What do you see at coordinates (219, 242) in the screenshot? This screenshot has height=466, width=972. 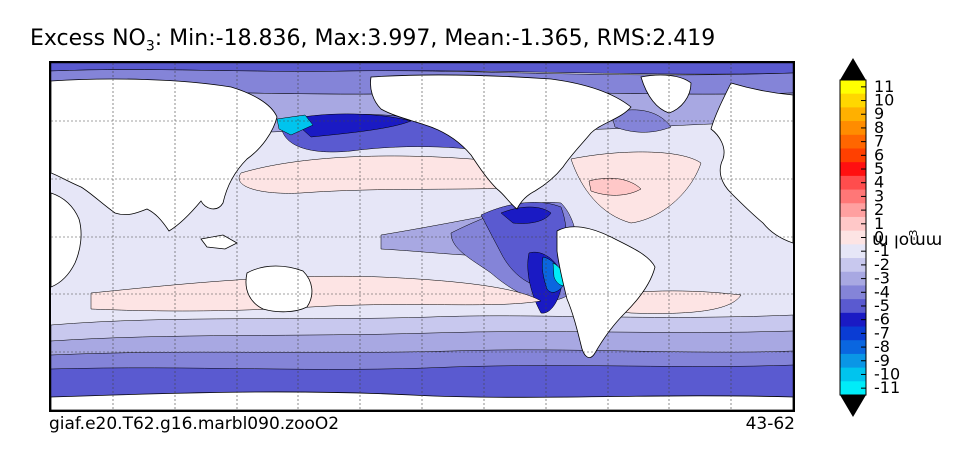 I see `land-indonesia` at bounding box center [219, 242].